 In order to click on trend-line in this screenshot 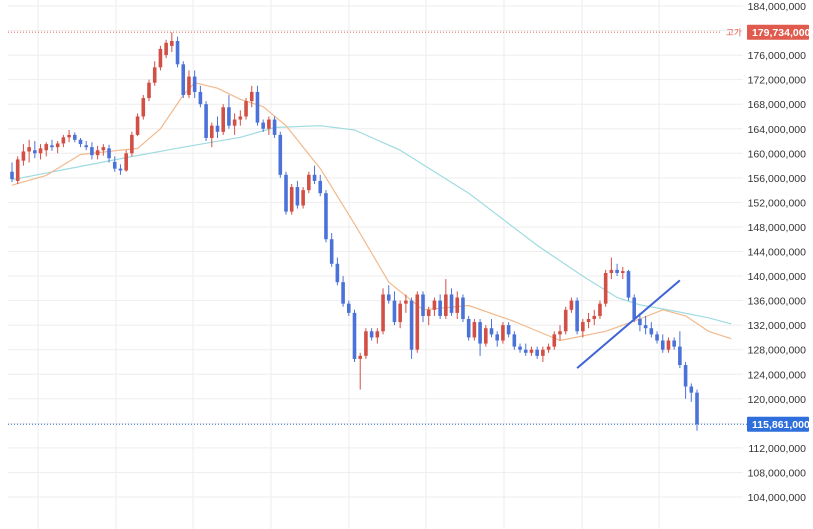, I will do `click(628, 324)`.